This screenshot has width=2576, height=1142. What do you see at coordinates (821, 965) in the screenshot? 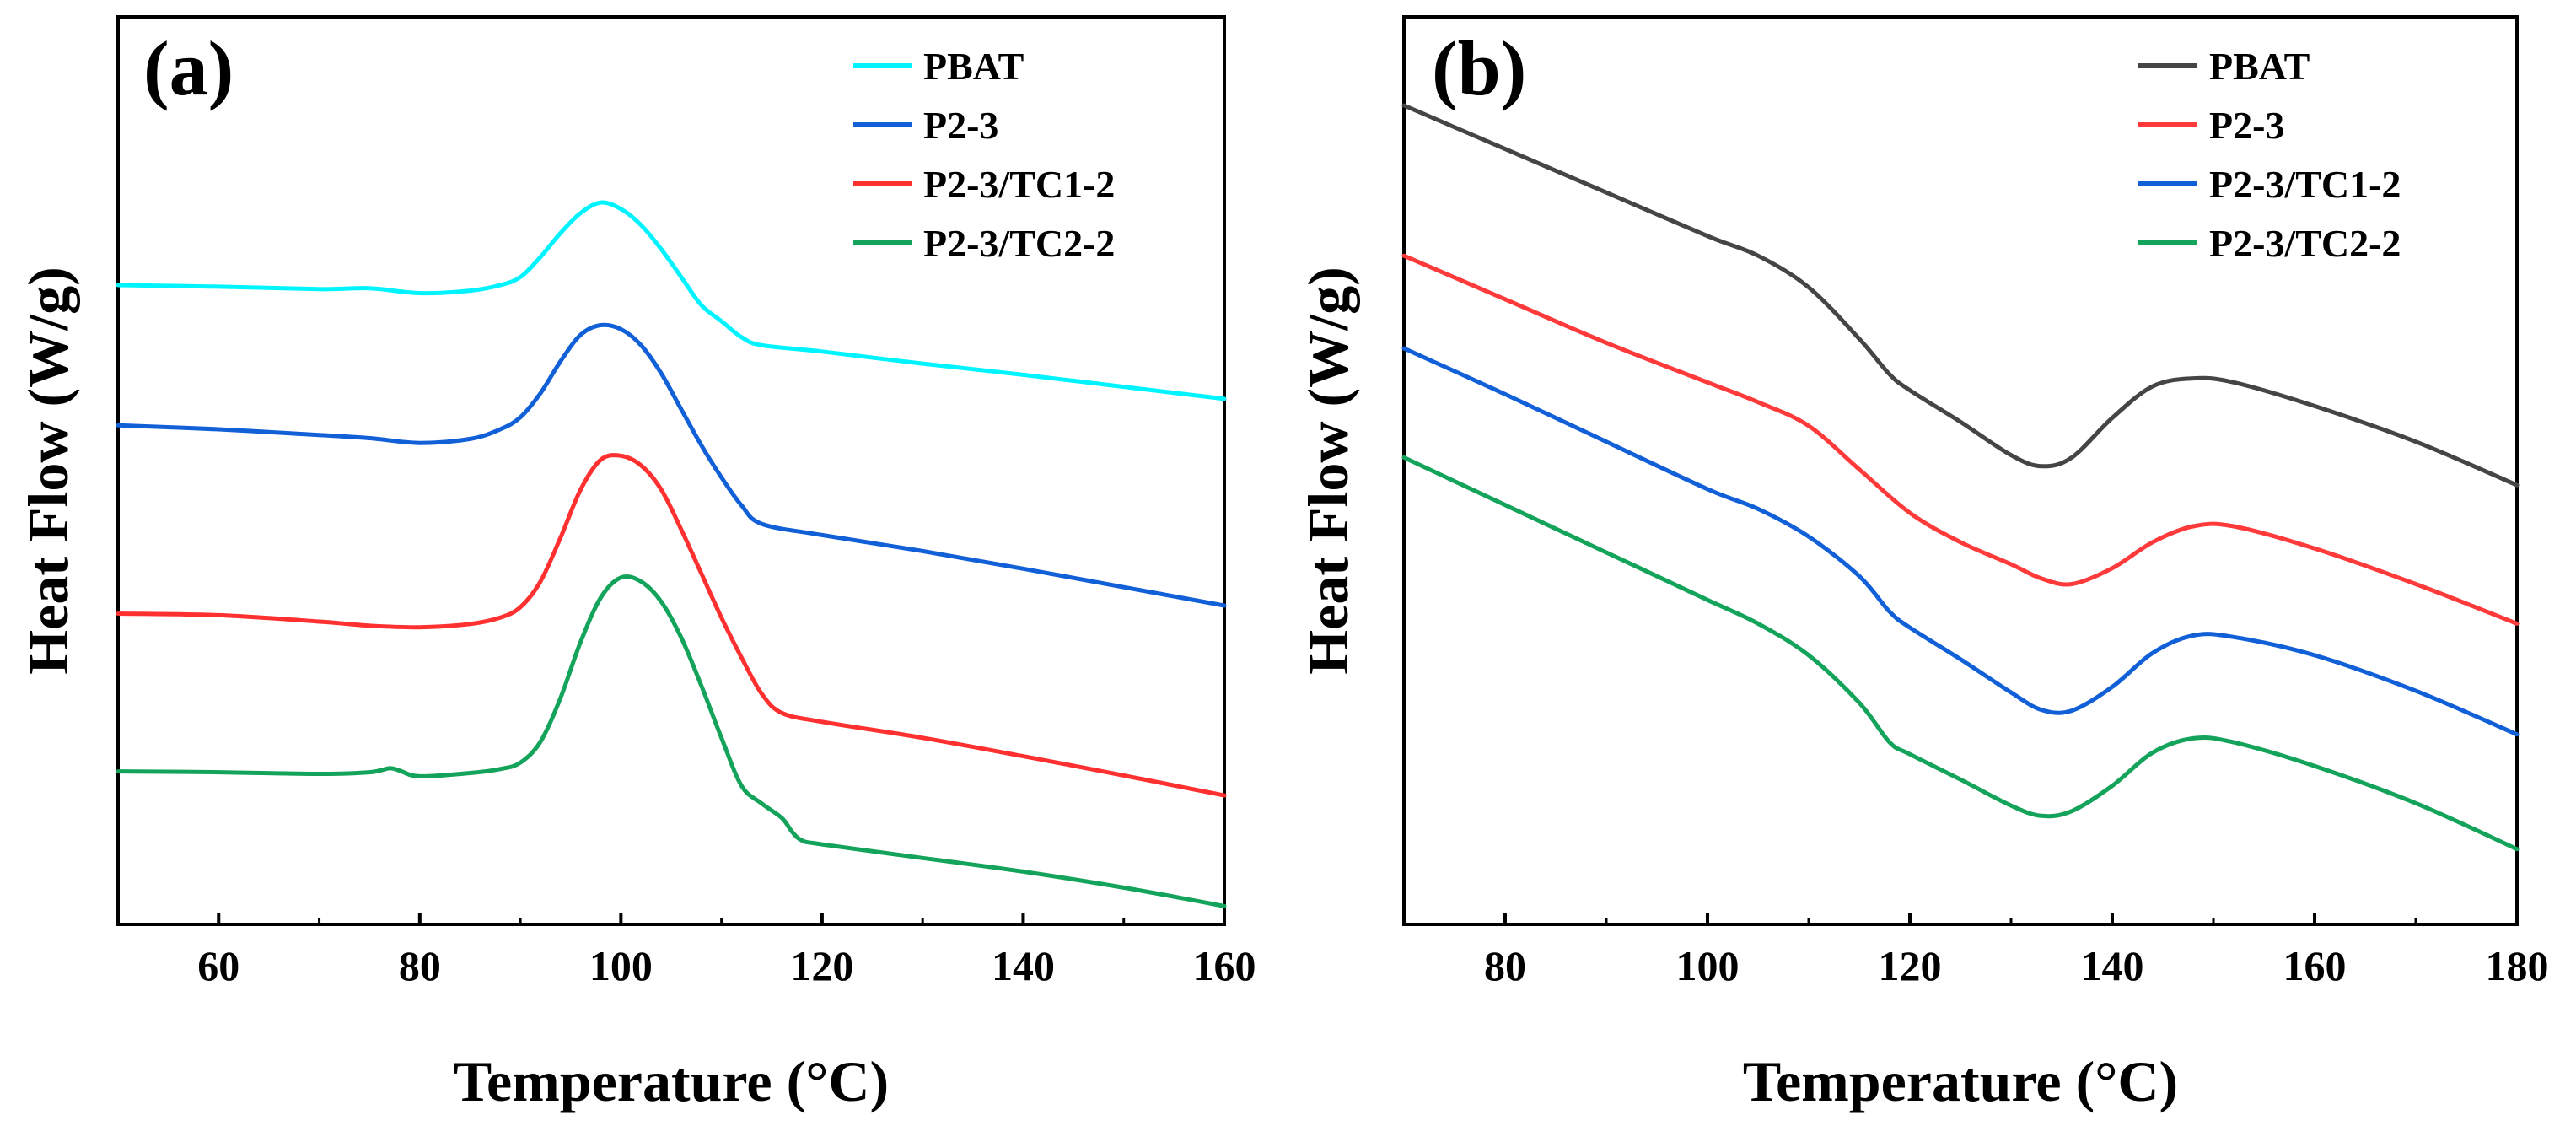
I see `x-tick-label-a-120: 120` at bounding box center [821, 965].